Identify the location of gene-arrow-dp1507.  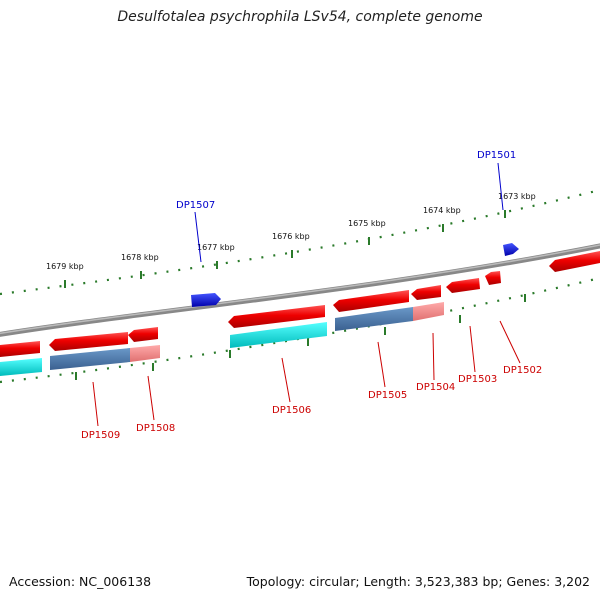
(206, 300).